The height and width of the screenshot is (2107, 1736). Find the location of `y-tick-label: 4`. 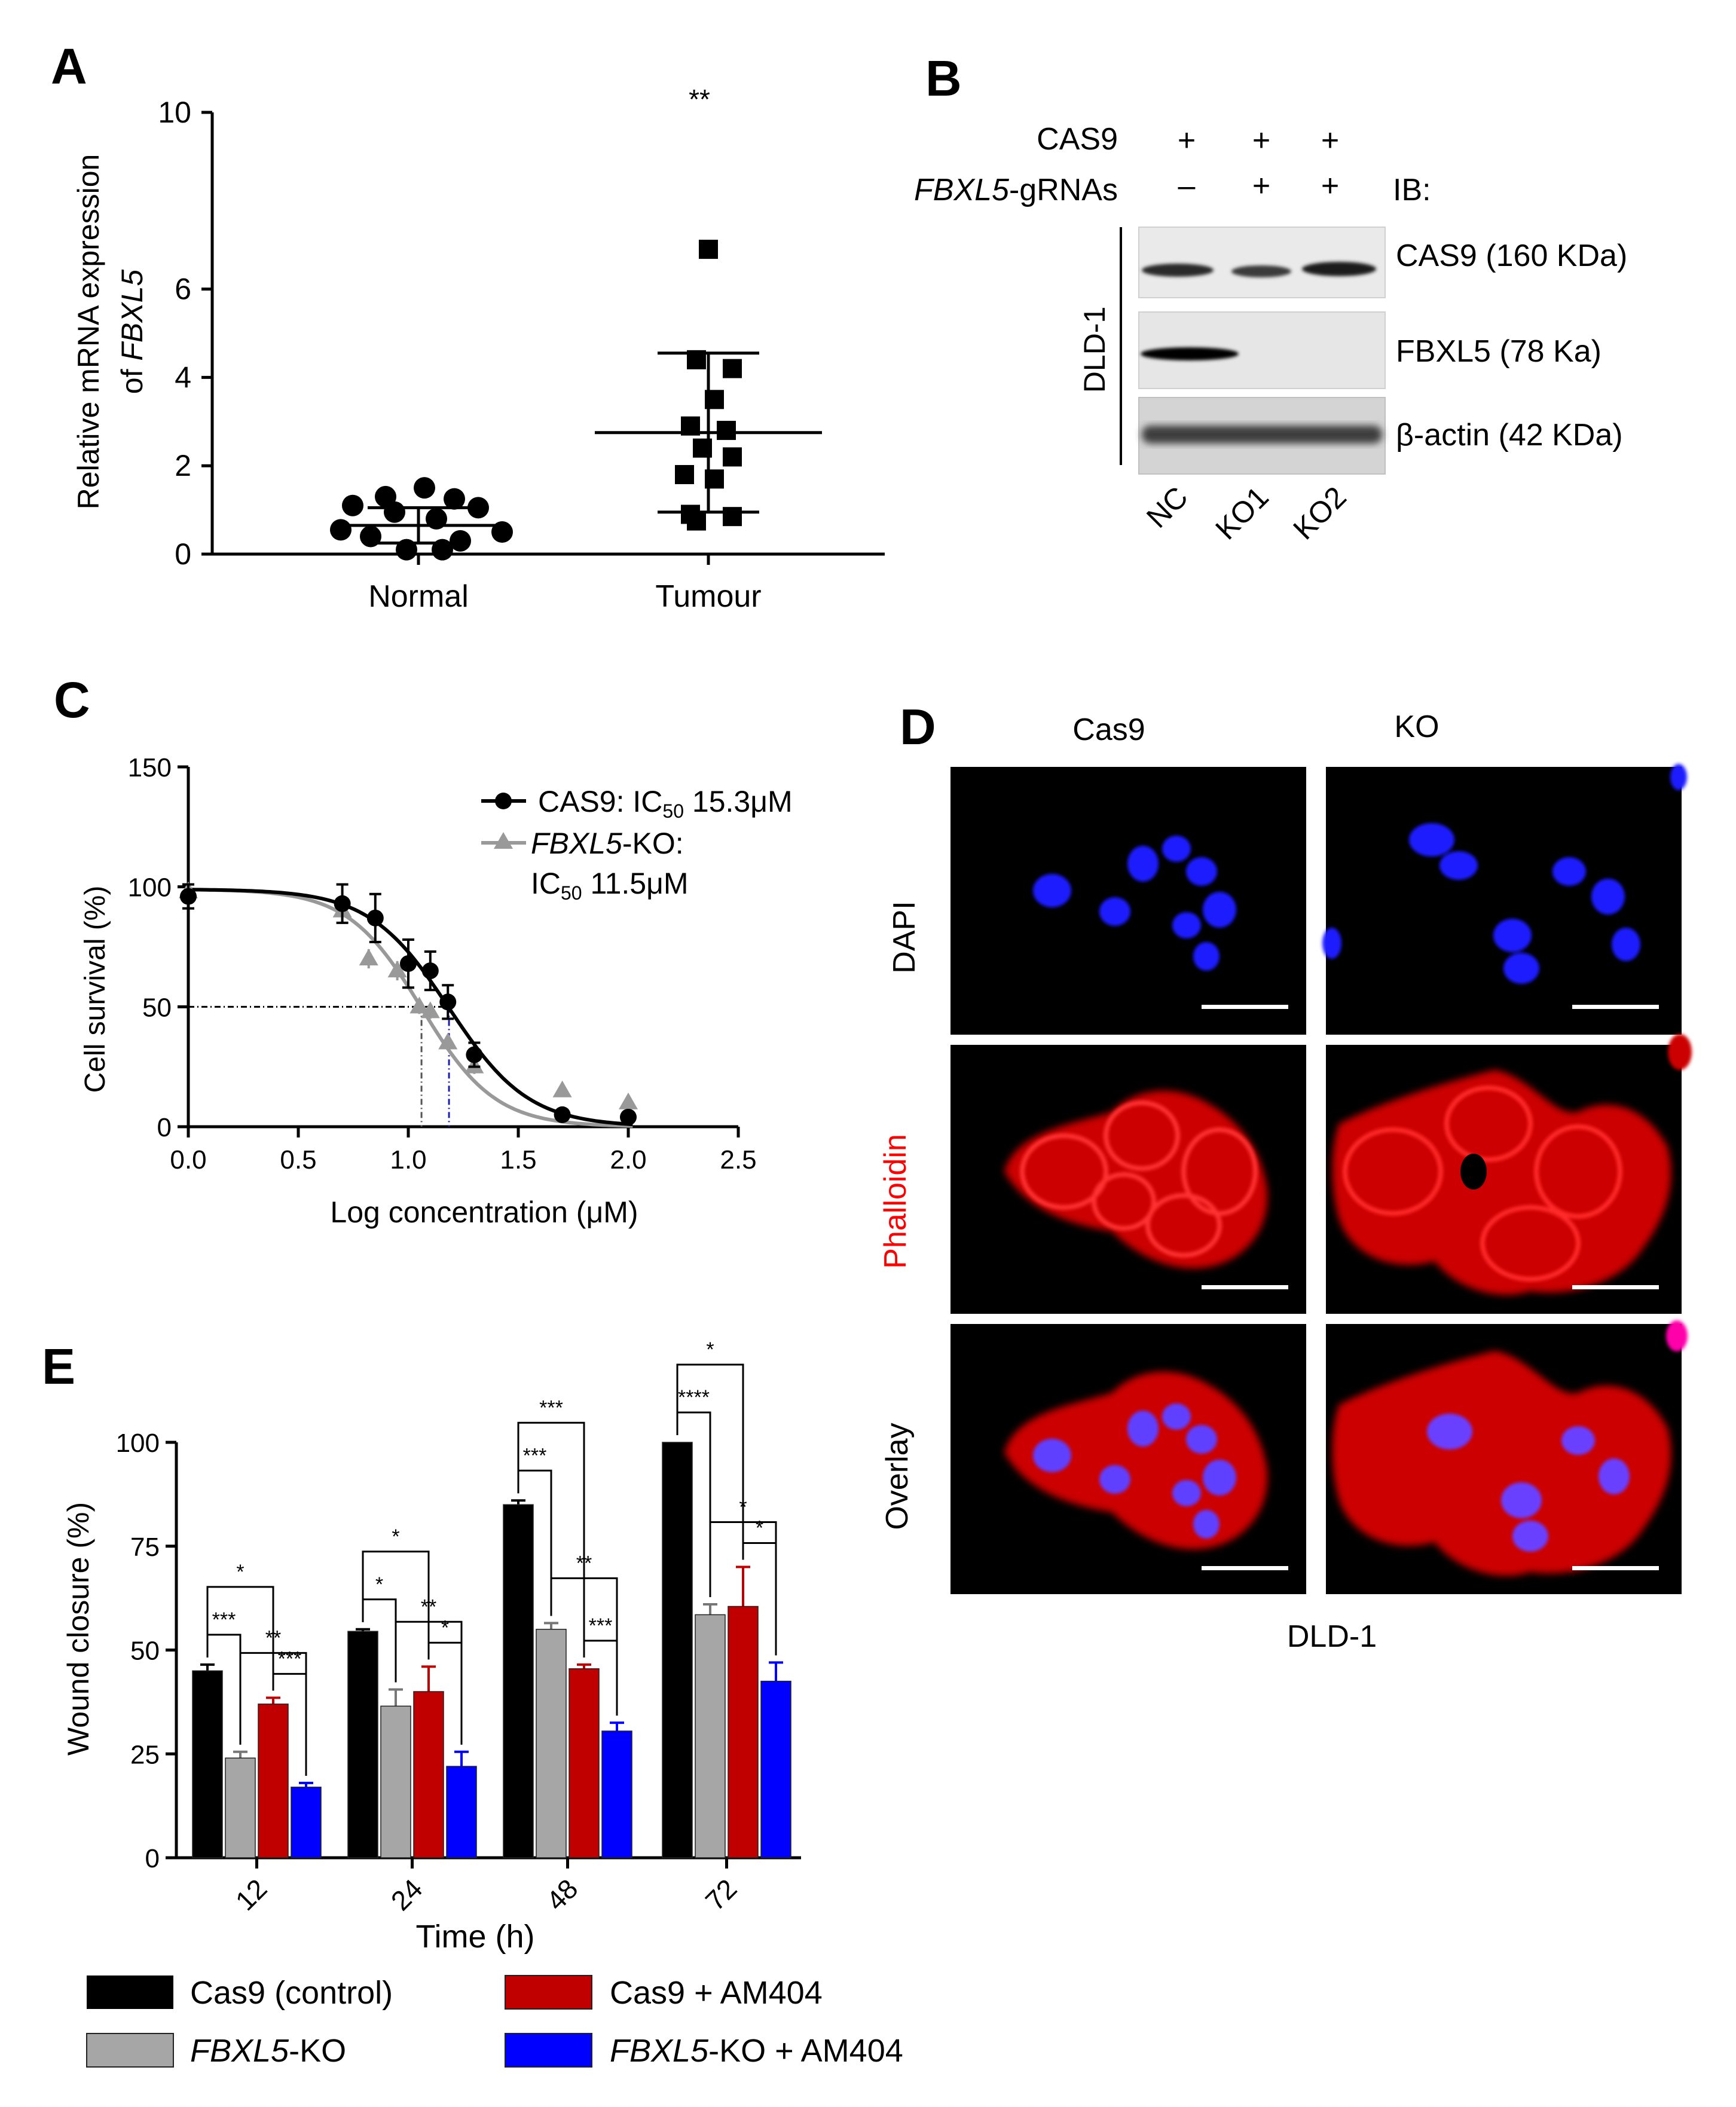

y-tick-label: 4 is located at coordinates (183, 377).